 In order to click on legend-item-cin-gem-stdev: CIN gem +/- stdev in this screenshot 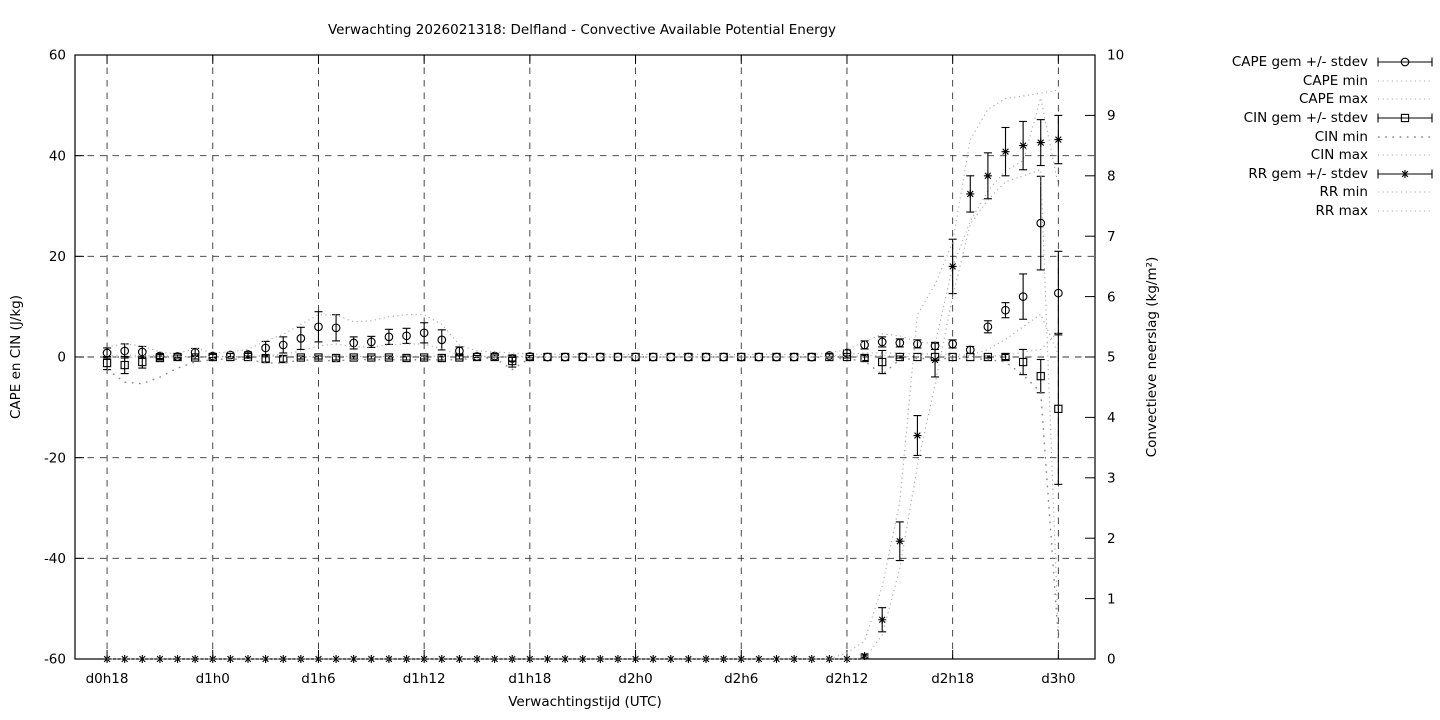, I will do `click(1309, 118)`.